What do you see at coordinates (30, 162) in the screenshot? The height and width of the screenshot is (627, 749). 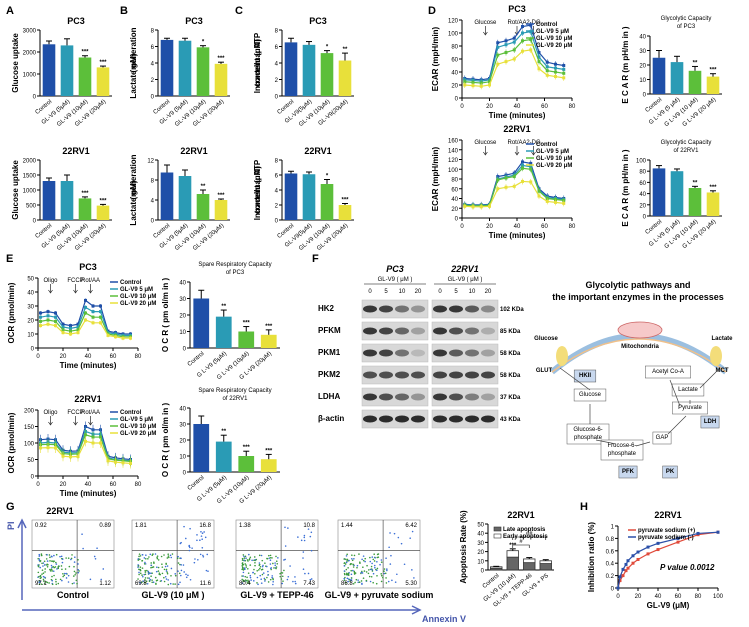 I see `y-tick-label: 2000` at bounding box center [30, 162].